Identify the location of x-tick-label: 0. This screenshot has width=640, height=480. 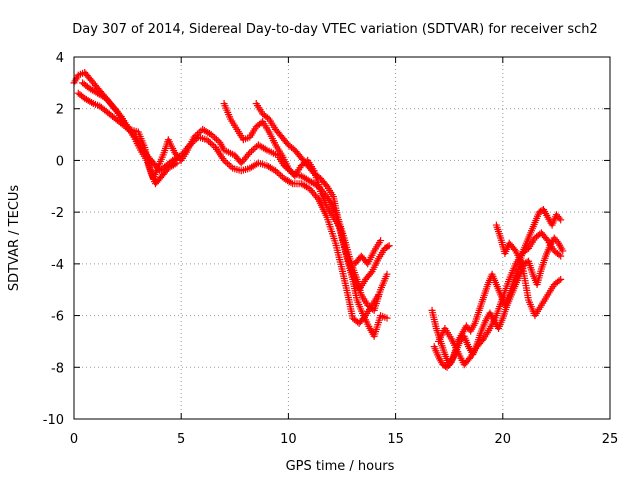
(74, 439).